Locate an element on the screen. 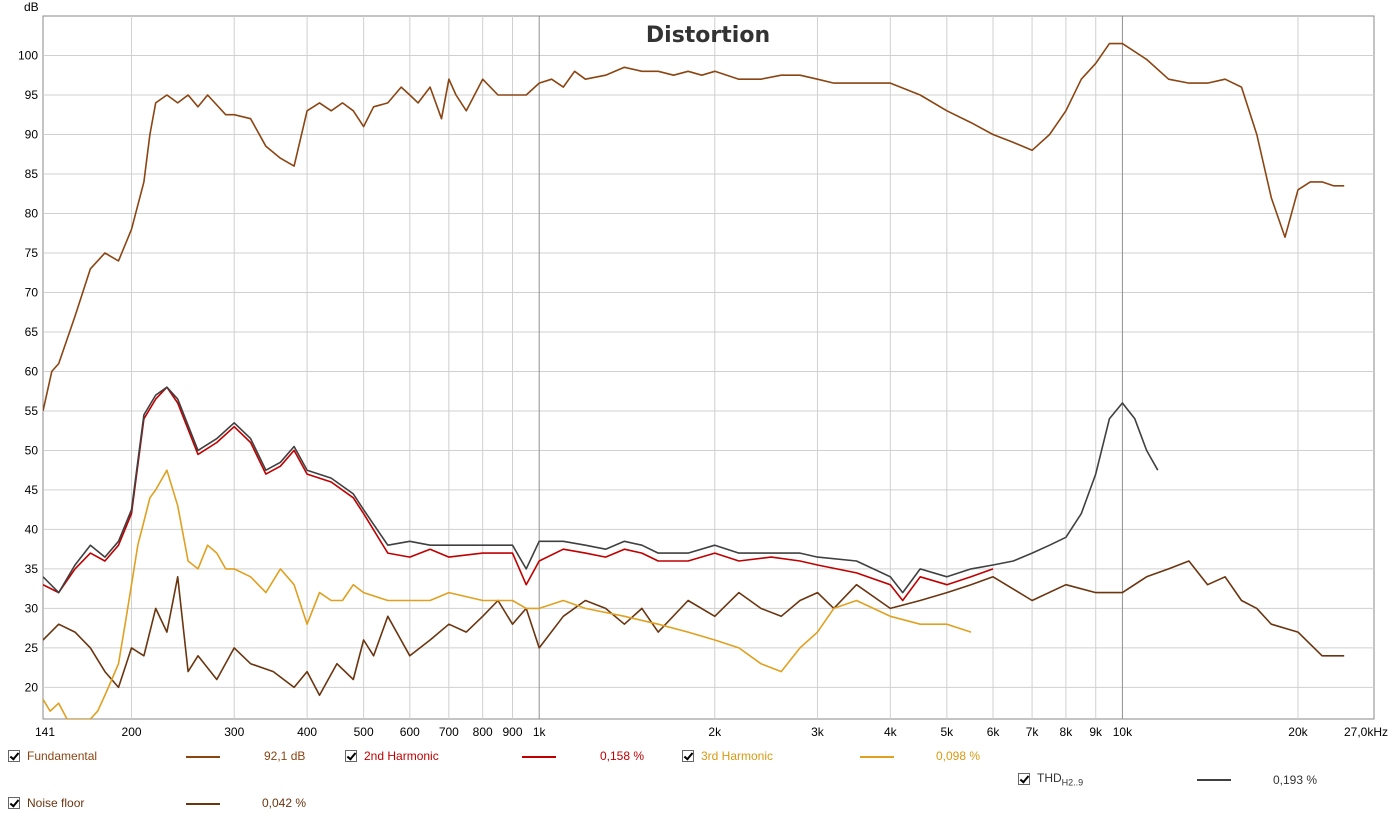 The image size is (1395, 819). fundamental-label: Fundamental is located at coordinates (62, 756).